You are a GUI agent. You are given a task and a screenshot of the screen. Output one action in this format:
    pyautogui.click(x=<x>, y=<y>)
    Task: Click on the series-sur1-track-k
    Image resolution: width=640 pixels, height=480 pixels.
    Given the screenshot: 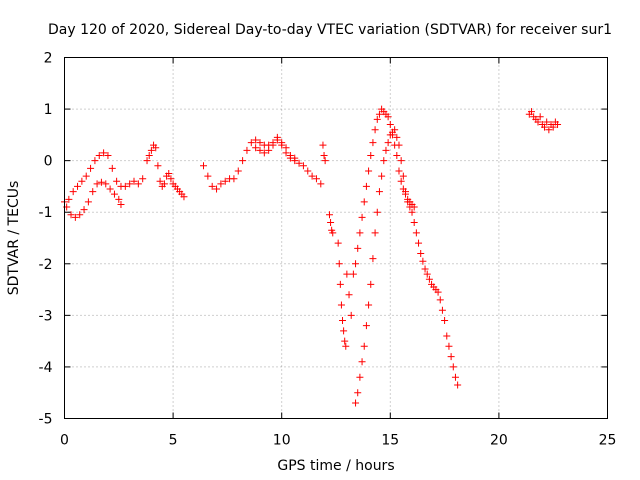 What is the action you would take?
    pyautogui.click(x=385, y=266)
    